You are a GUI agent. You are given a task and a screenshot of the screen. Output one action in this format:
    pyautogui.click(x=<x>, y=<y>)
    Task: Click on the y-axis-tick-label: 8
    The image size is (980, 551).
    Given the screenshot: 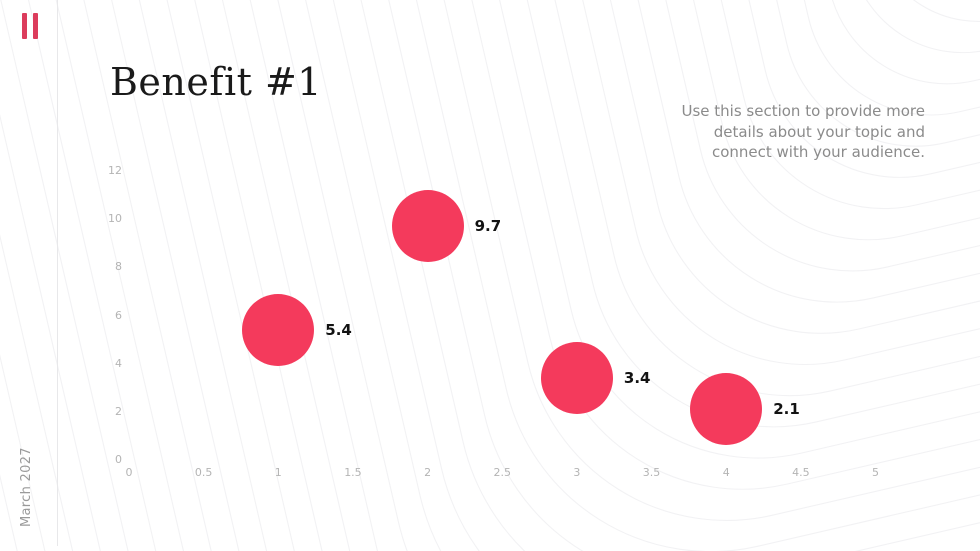 What is the action you would take?
    pyautogui.click(x=118, y=267)
    